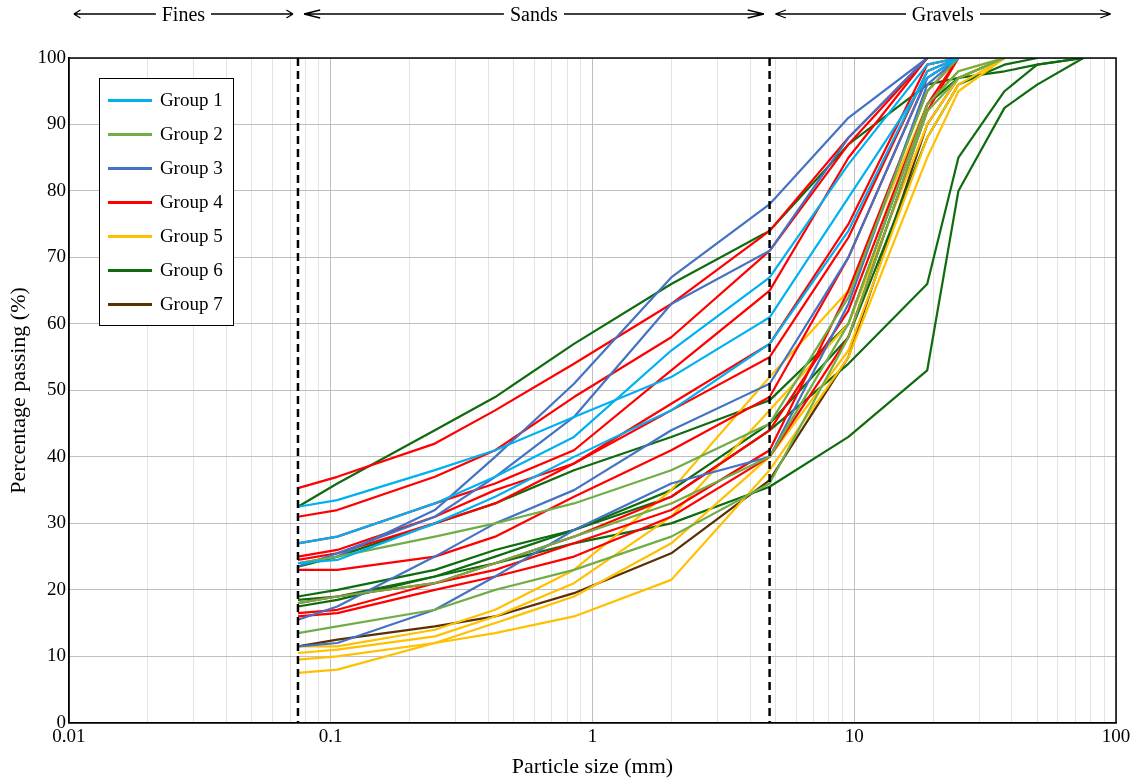  I want to click on legend-label: Group 4, so click(191, 202).